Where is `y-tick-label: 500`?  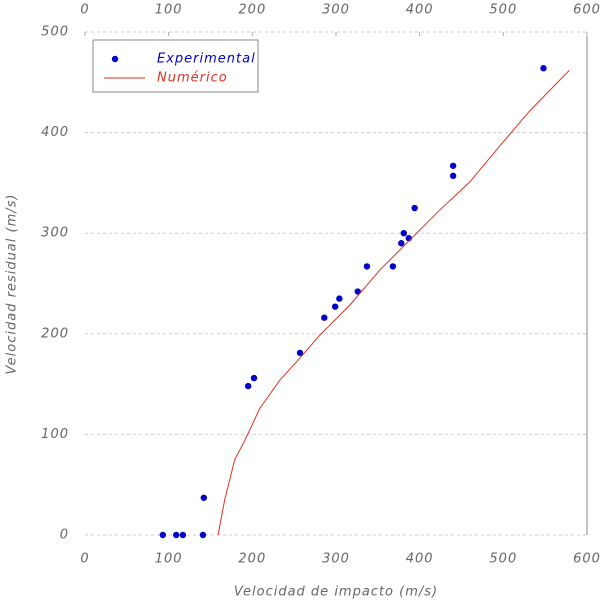 y-tick-label: 500 is located at coordinates (55, 32).